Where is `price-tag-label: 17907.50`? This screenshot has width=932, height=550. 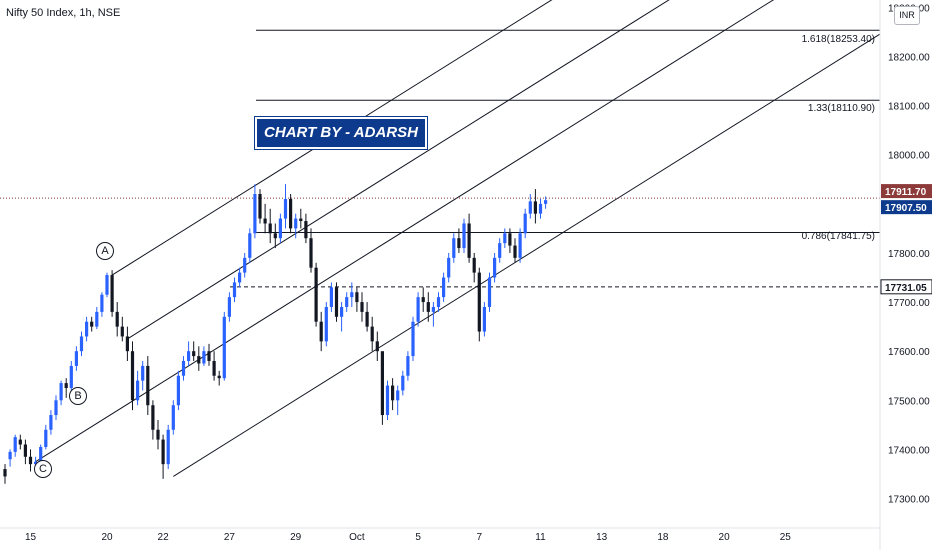 price-tag-label: 17907.50 is located at coordinates (906, 208).